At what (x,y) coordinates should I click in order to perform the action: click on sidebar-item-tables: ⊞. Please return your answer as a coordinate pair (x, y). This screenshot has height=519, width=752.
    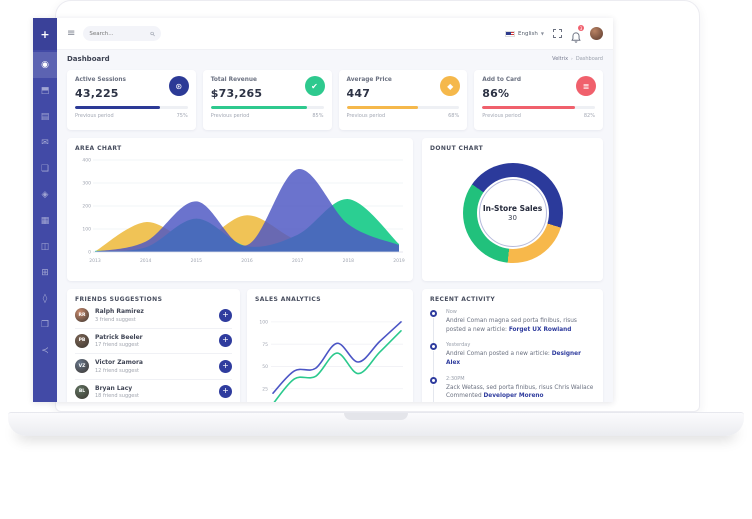
    Looking at the image, I should click on (45, 273).